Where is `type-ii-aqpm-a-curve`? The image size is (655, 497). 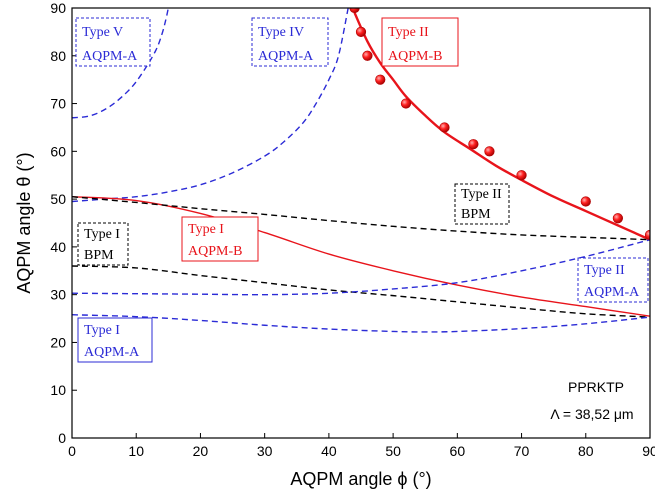
type-ii-aqpm-a-curve is located at coordinates (361, 267).